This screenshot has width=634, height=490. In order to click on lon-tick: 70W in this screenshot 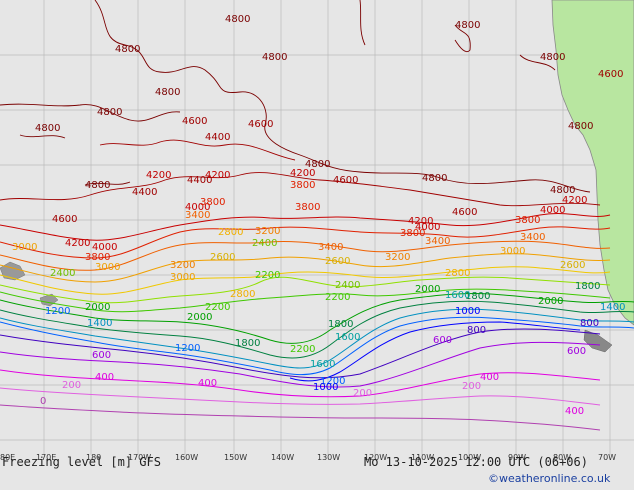, I will do `click(607, 457)`.